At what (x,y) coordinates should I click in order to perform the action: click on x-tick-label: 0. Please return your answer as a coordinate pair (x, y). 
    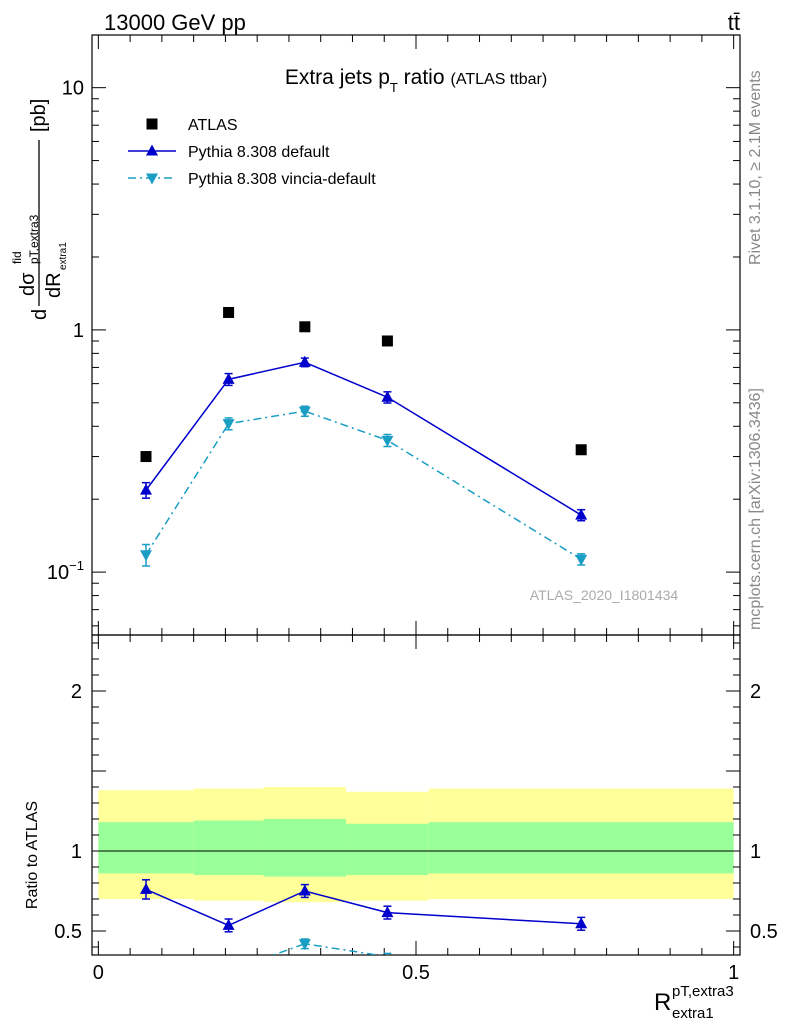
    Looking at the image, I should click on (98, 973).